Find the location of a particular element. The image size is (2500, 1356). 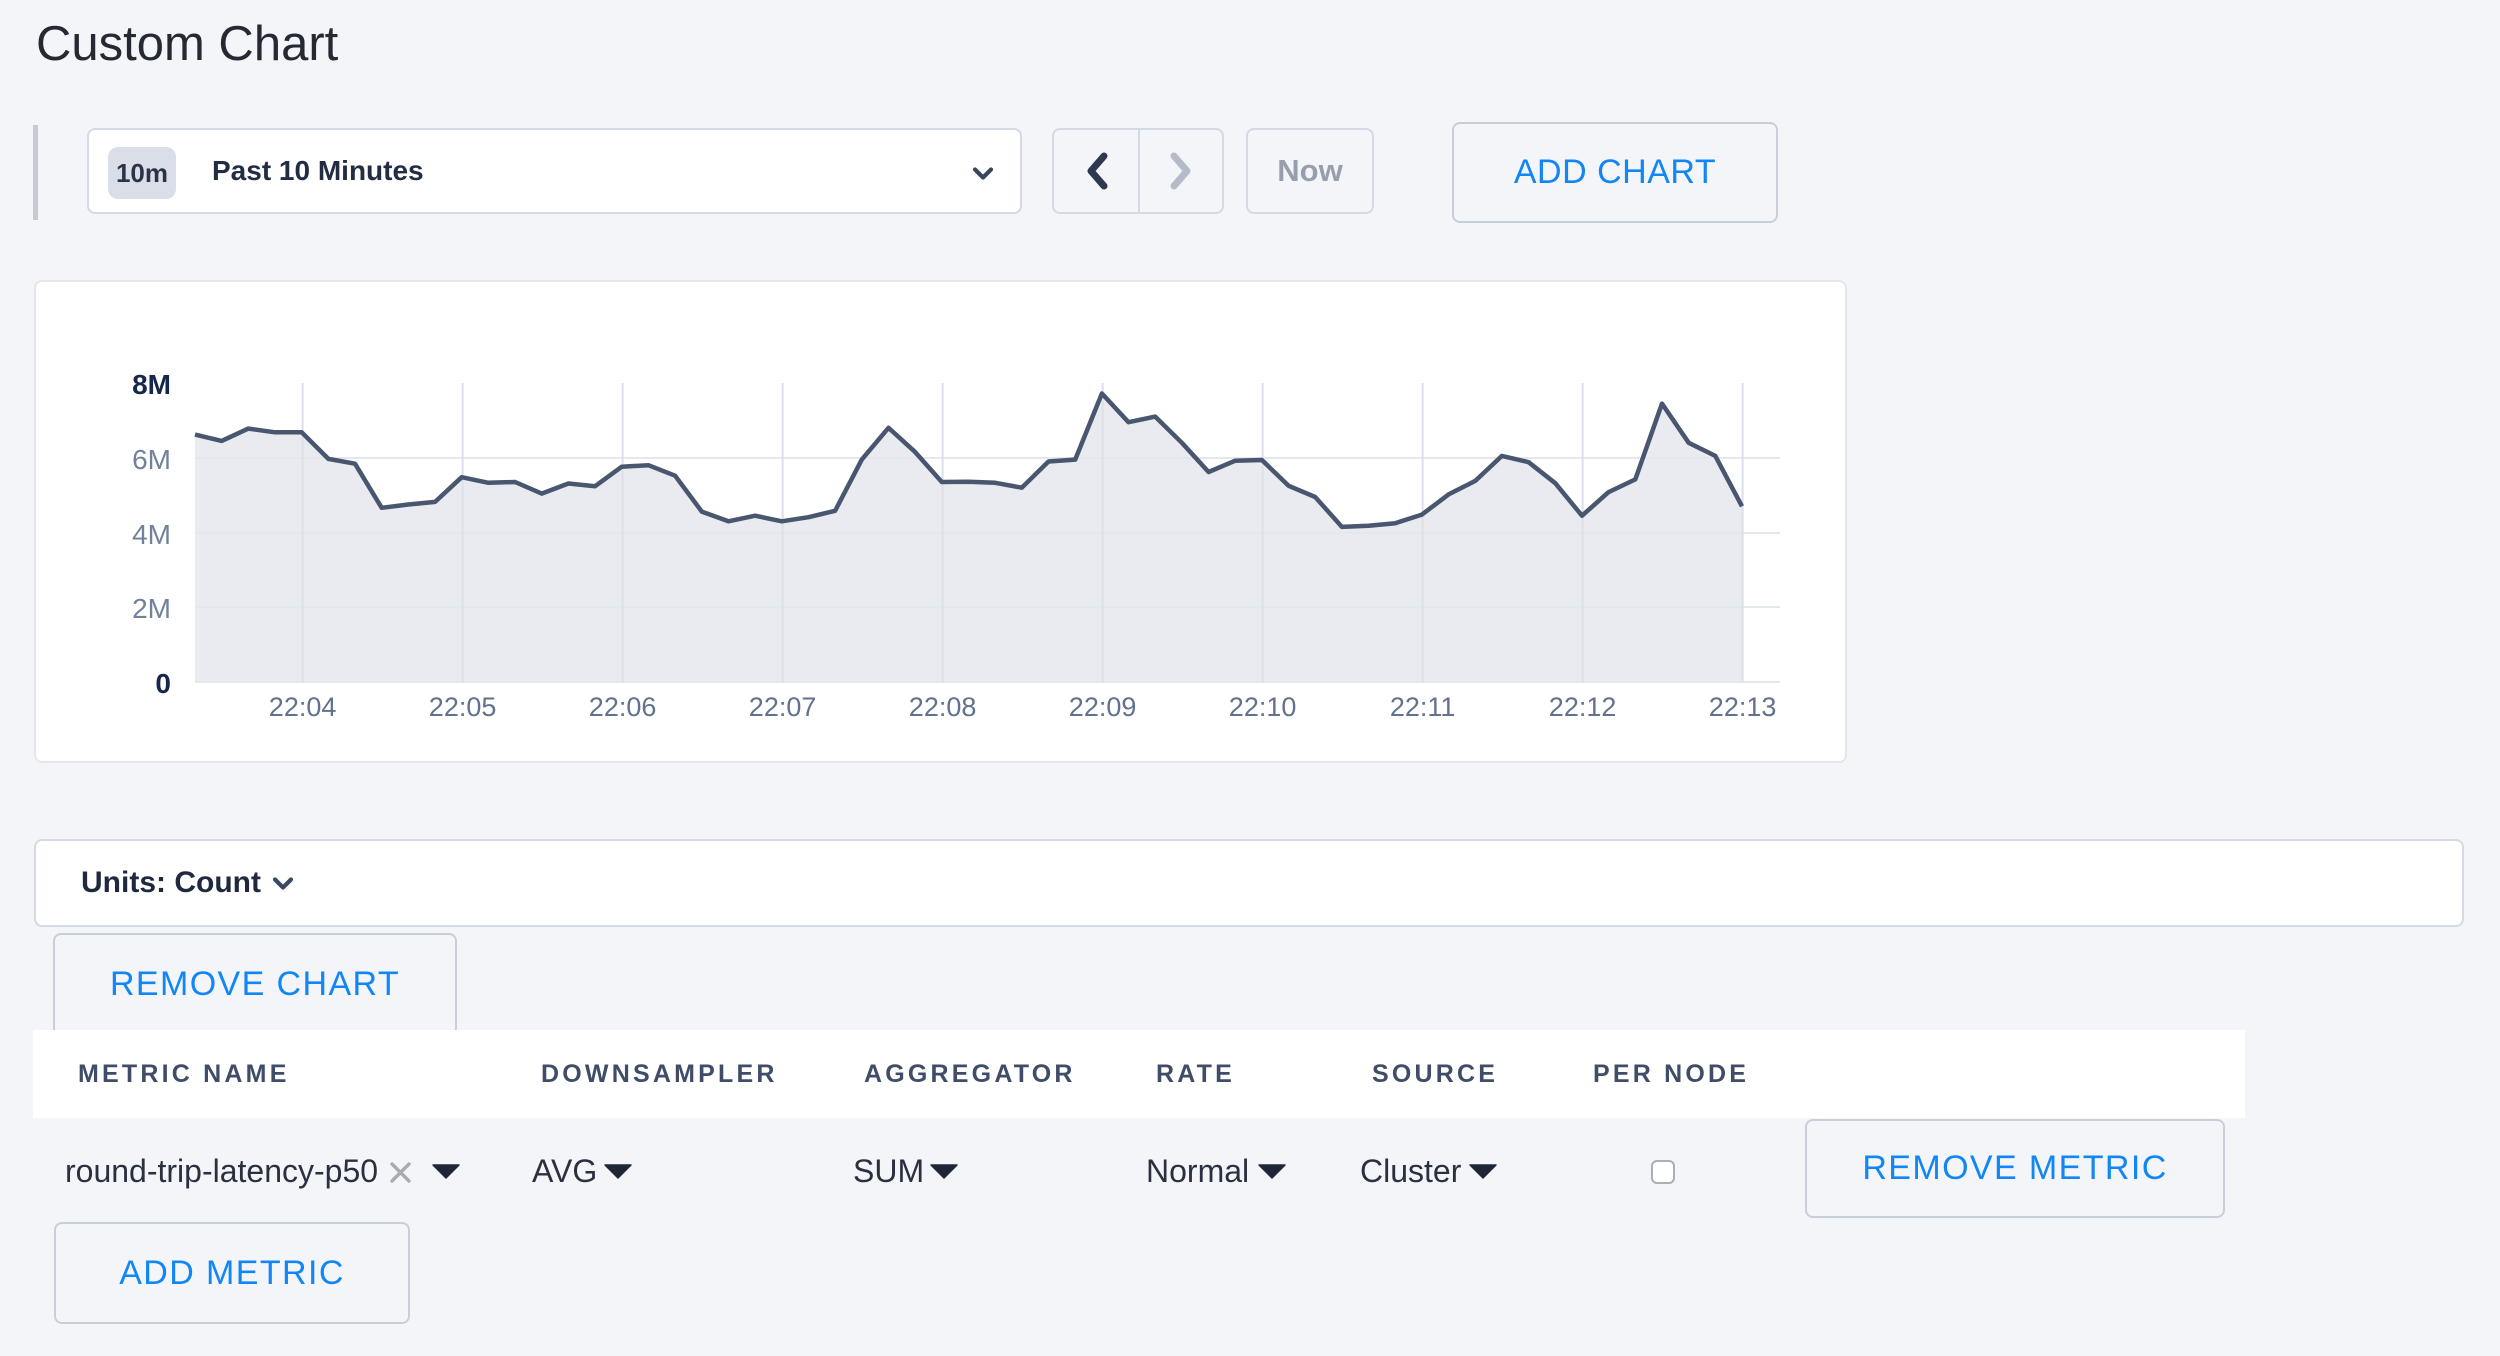

svg-text: 22:12 is located at coordinates (1583, 707).